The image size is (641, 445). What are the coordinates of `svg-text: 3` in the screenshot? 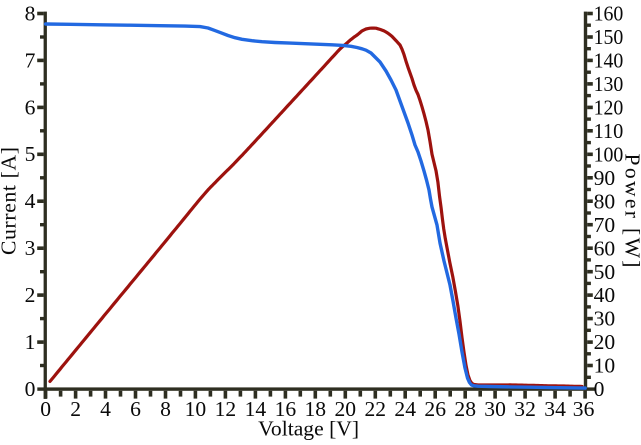 It's located at (30, 248).